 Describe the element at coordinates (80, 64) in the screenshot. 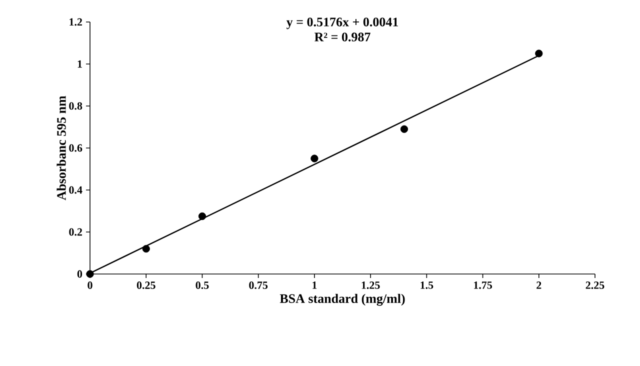

I see `y-tick-label: 1` at that location.